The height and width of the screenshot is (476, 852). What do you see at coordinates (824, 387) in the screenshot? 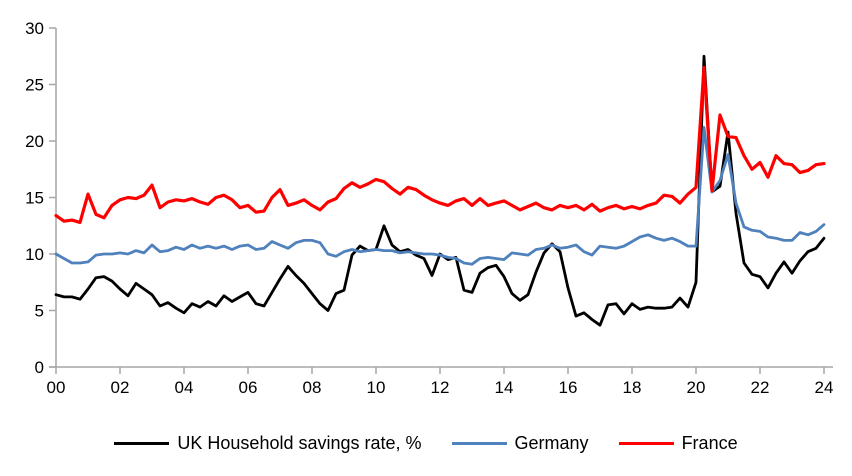
I see `x-tick-label: 24` at bounding box center [824, 387].